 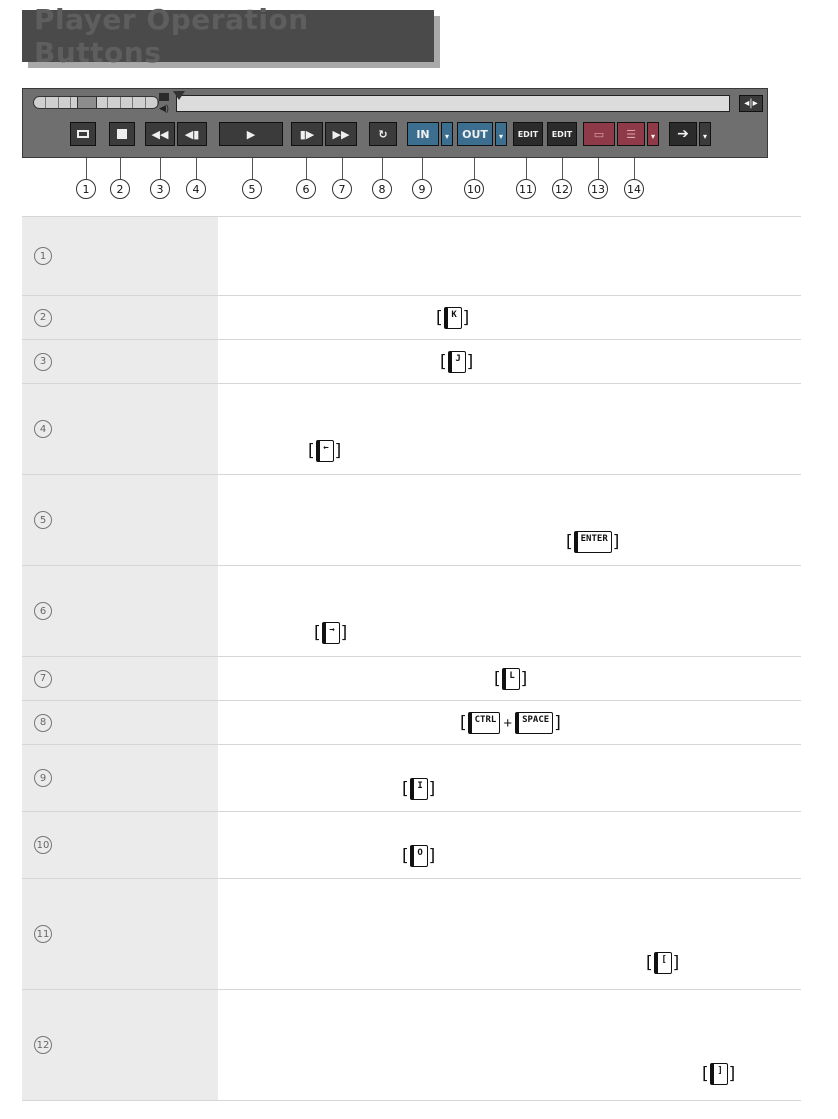 I want to click on button-number-8: 8, so click(x=382, y=189).